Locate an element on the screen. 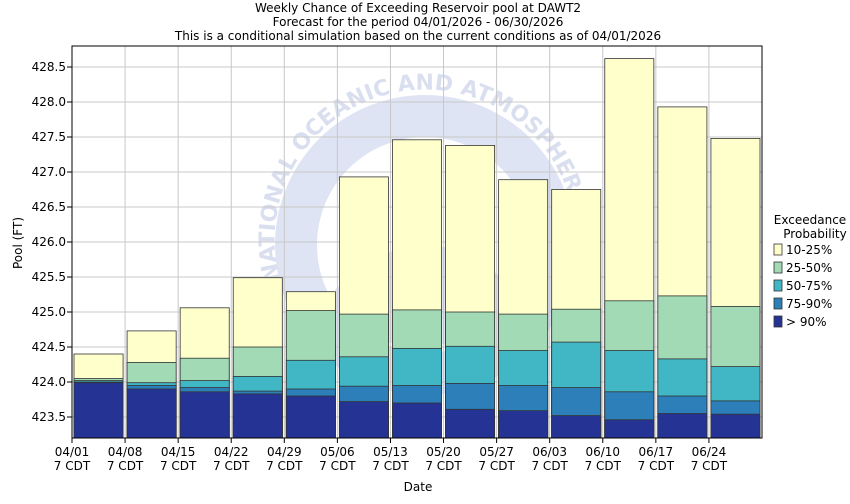 The height and width of the screenshot is (504, 850). y-tick-label: 425.5 is located at coordinates (49, 277).